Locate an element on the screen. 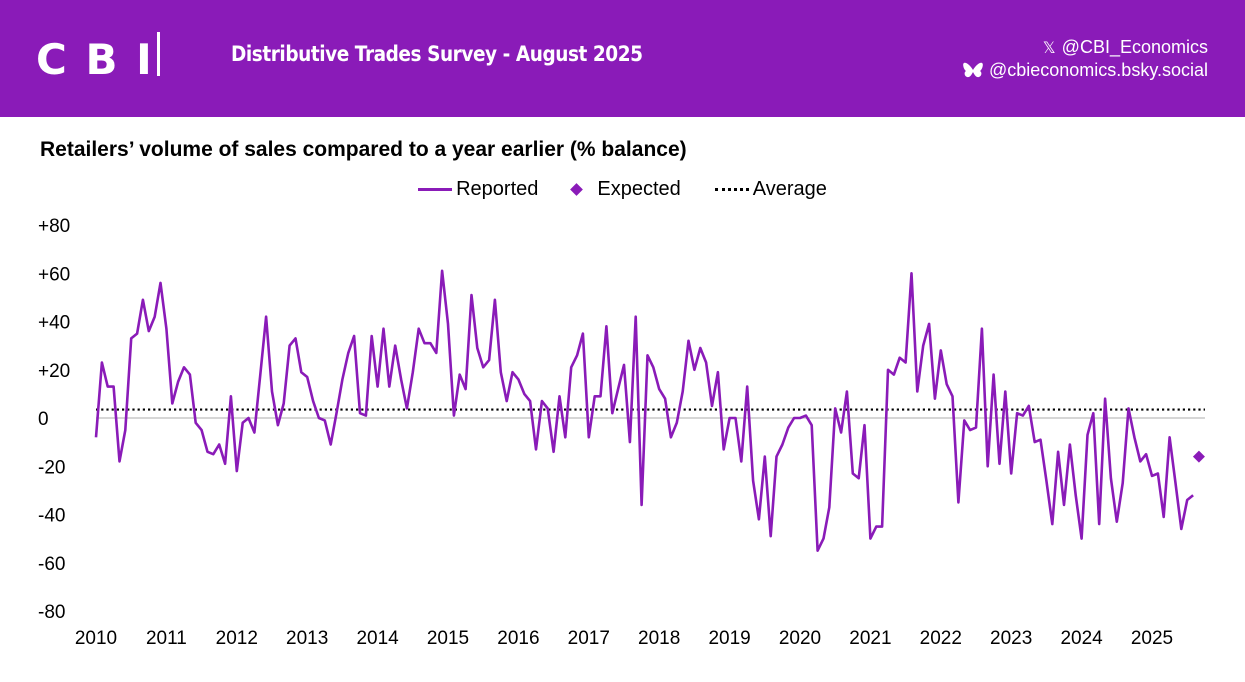  x-tick-label: 2014 is located at coordinates (377, 638).